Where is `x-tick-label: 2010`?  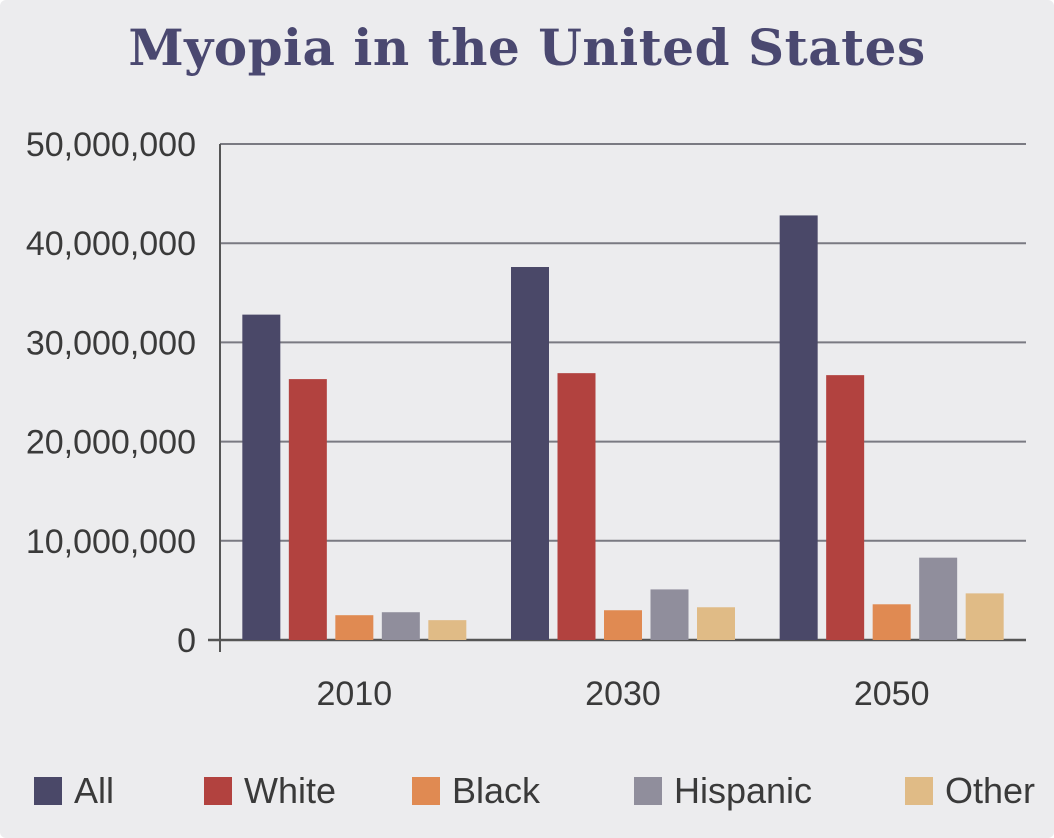
x-tick-label: 2010 is located at coordinates (355, 694).